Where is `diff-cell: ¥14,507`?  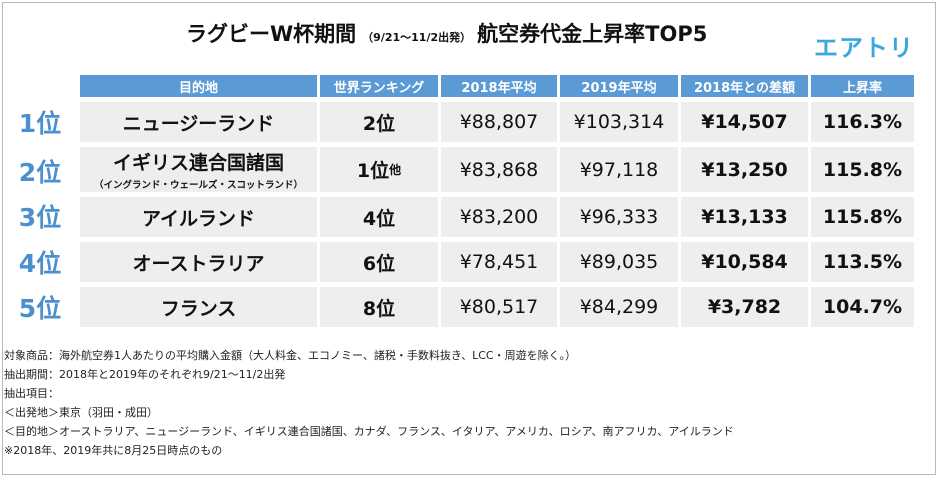 diff-cell: ¥14,507 is located at coordinates (744, 122).